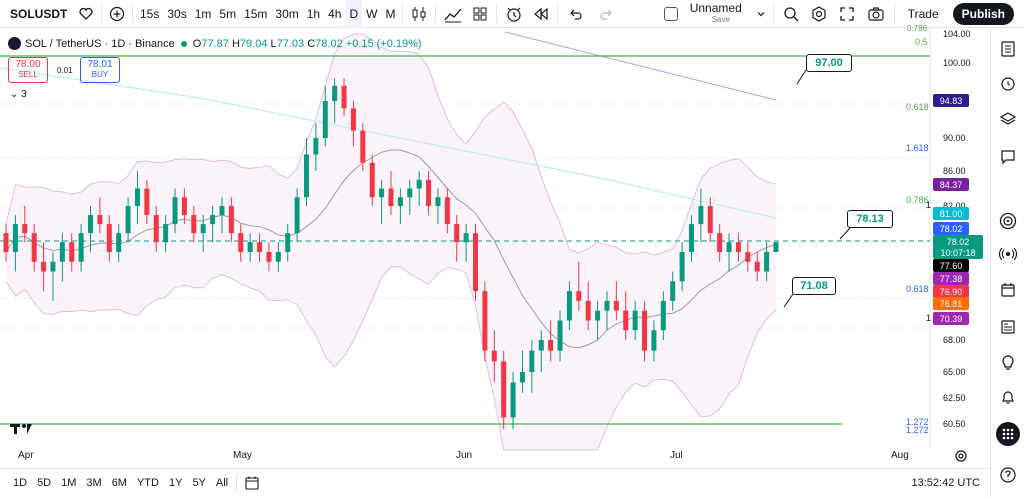 This screenshot has width=1024, height=497. What do you see at coordinates (923, 13) in the screenshot?
I see `trade-button: Trade` at bounding box center [923, 13].